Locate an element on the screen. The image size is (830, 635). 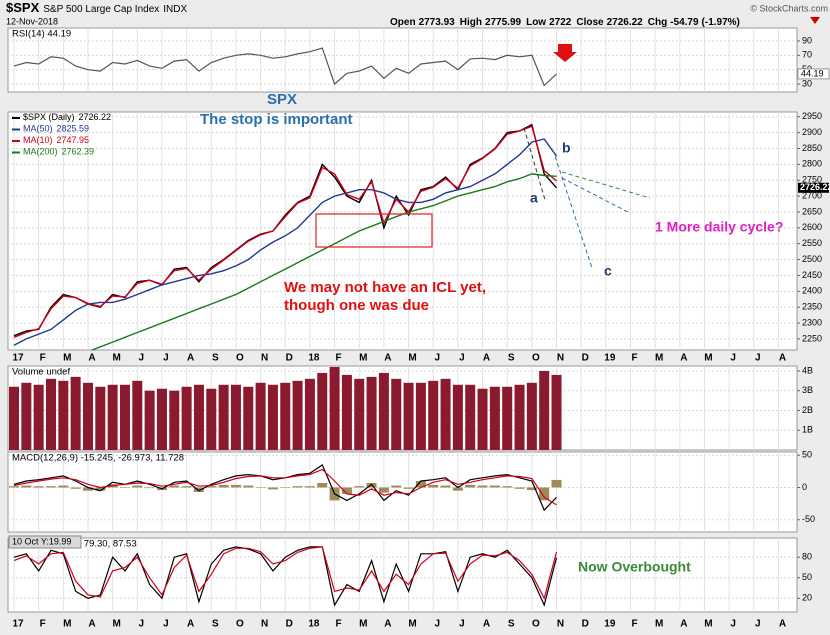
legend-name: $SPX (Daily) is located at coordinates (49, 117).